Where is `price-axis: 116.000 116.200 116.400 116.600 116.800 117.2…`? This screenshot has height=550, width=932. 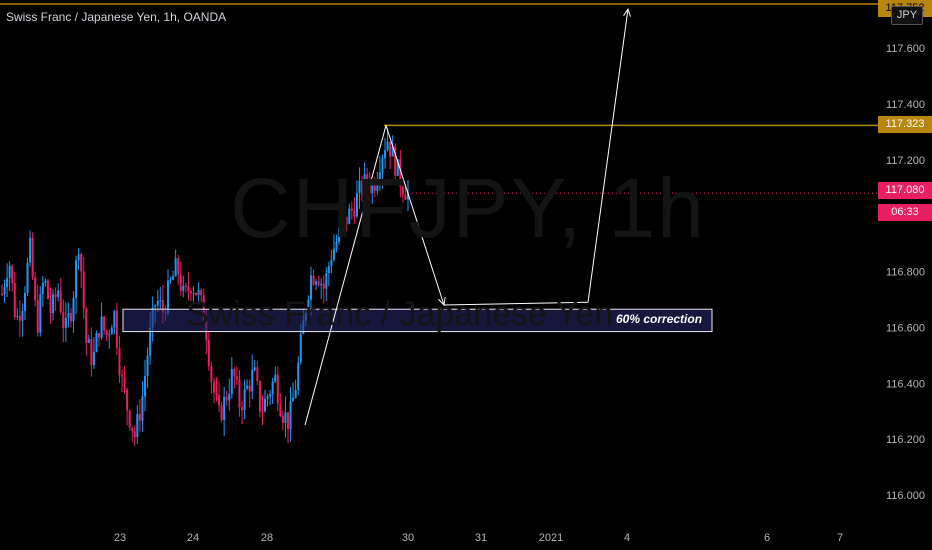 price-axis: 116.000 116.200 116.400 116.600 116.800 117.2… is located at coordinates (905, 272).